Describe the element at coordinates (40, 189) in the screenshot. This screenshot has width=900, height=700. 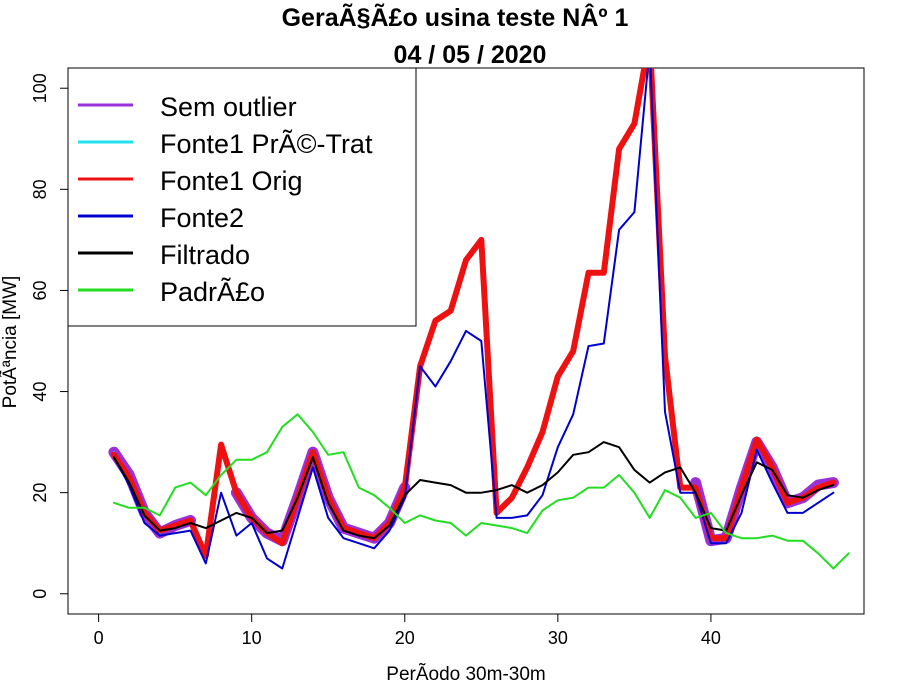
I see `y-tick-label: 80` at that location.